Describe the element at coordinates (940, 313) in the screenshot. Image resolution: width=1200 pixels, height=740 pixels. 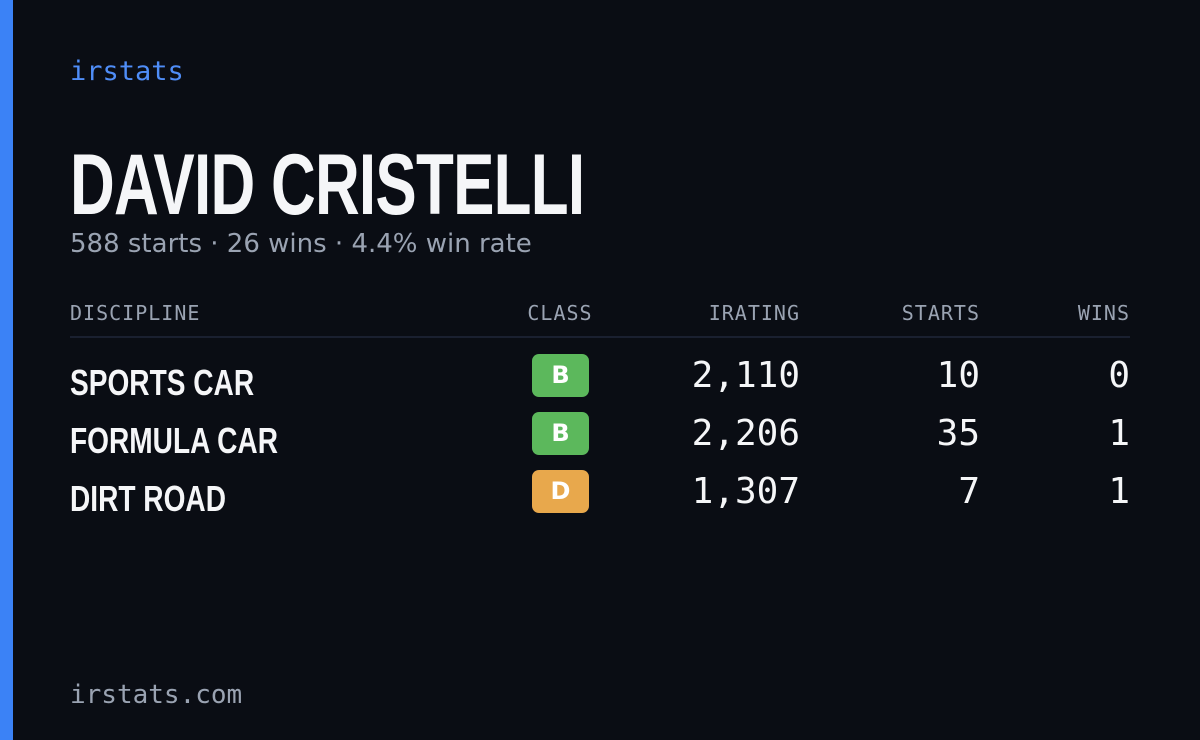
I see `column-header: STARTS` at that location.